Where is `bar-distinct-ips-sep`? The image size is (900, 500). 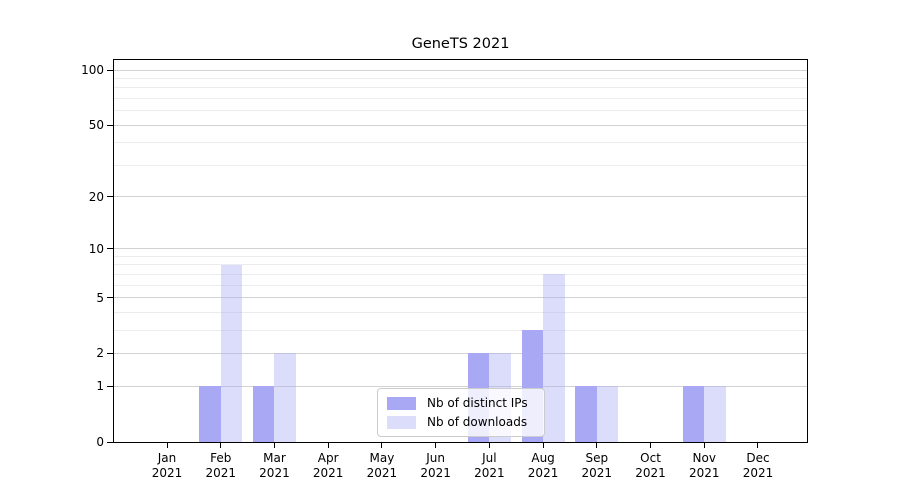 bar-distinct-ips-sep is located at coordinates (586, 414).